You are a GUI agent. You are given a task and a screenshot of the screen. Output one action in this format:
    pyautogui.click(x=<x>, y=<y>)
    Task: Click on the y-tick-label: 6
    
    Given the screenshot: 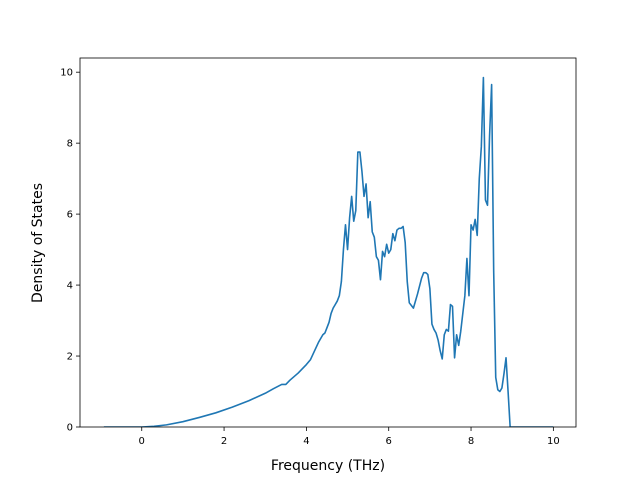 What is the action you would take?
    pyautogui.click(x=70, y=215)
    